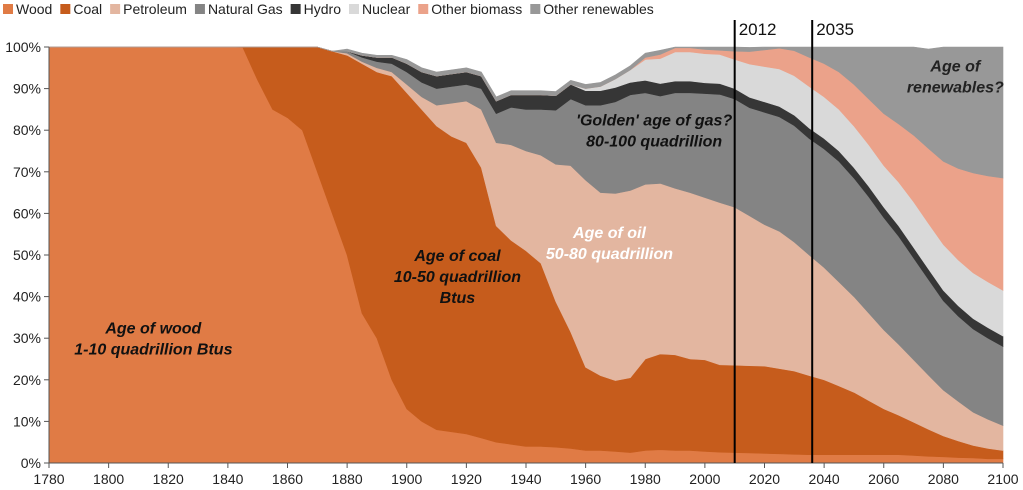 Image resolution: width=1023 pixels, height=490 pixels. What do you see at coordinates (27, 89) in the screenshot?
I see `y-tick-label: 90%` at bounding box center [27, 89].